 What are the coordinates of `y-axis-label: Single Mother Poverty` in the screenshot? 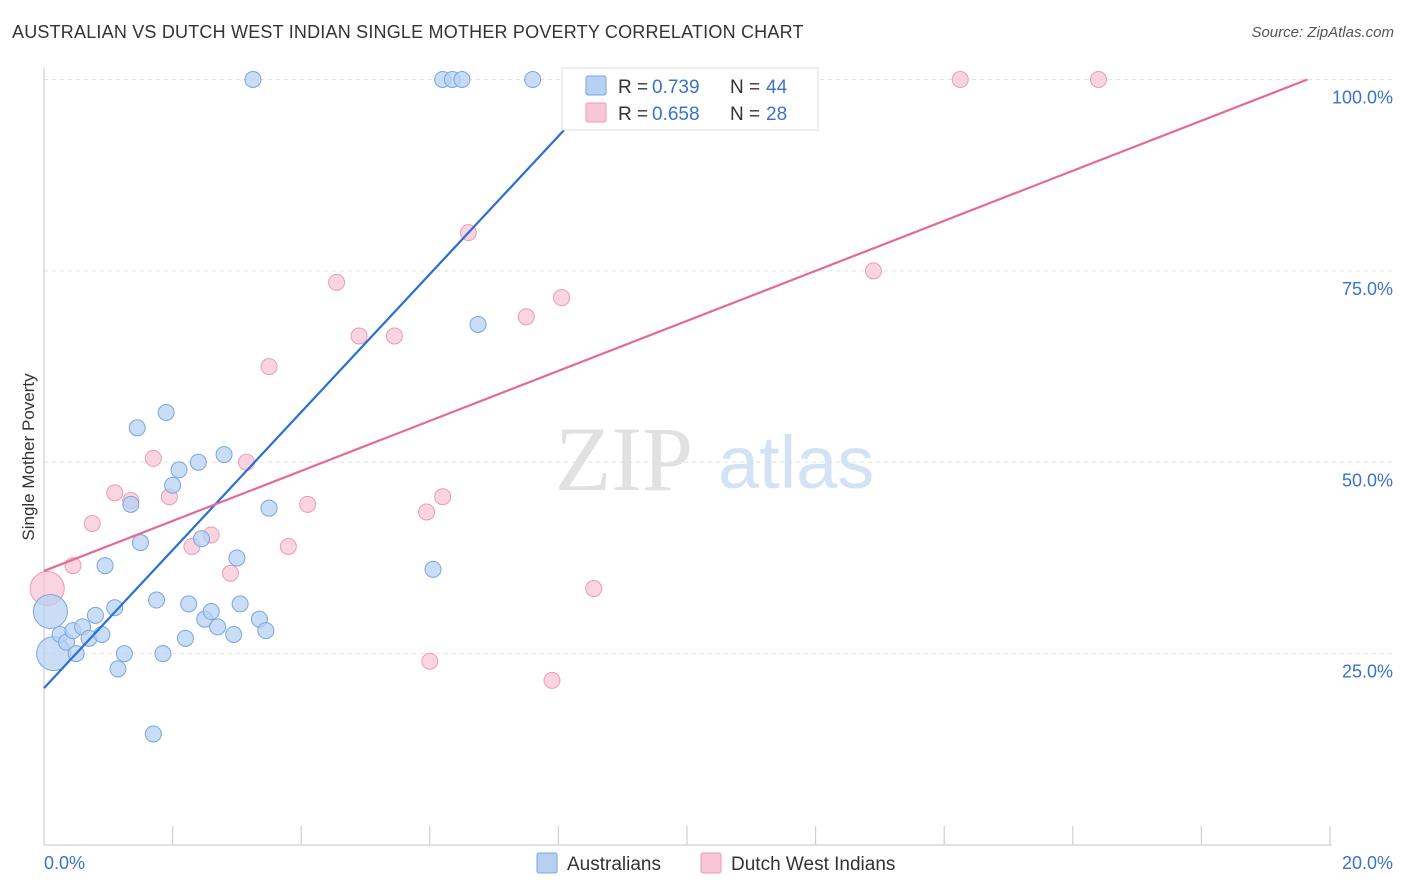 It's located at (28, 457).